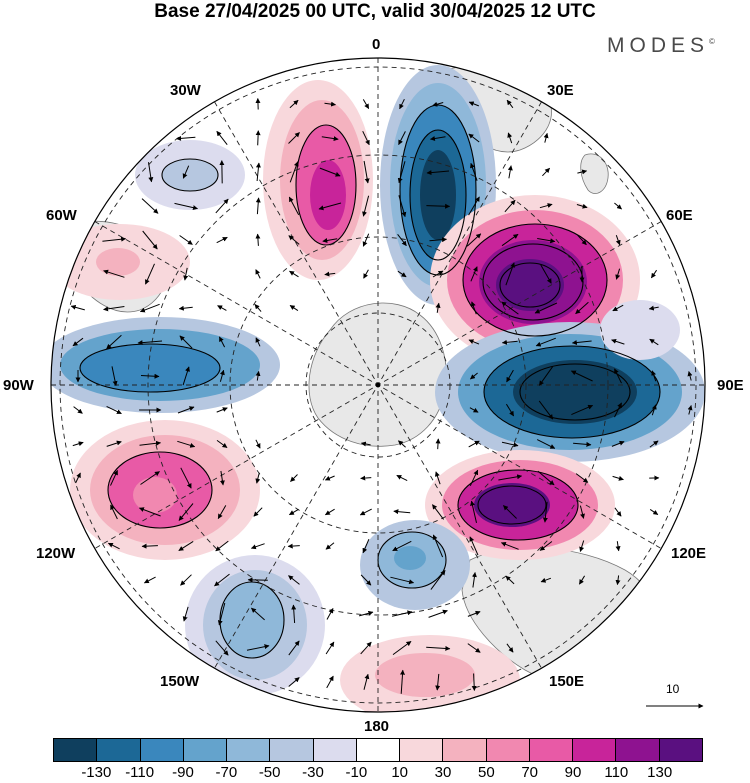 The height and width of the screenshot is (783, 750). What do you see at coordinates (529, 772) in the screenshot?
I see `colorbar-tick-label: 70` at bounding box center [529, 772].